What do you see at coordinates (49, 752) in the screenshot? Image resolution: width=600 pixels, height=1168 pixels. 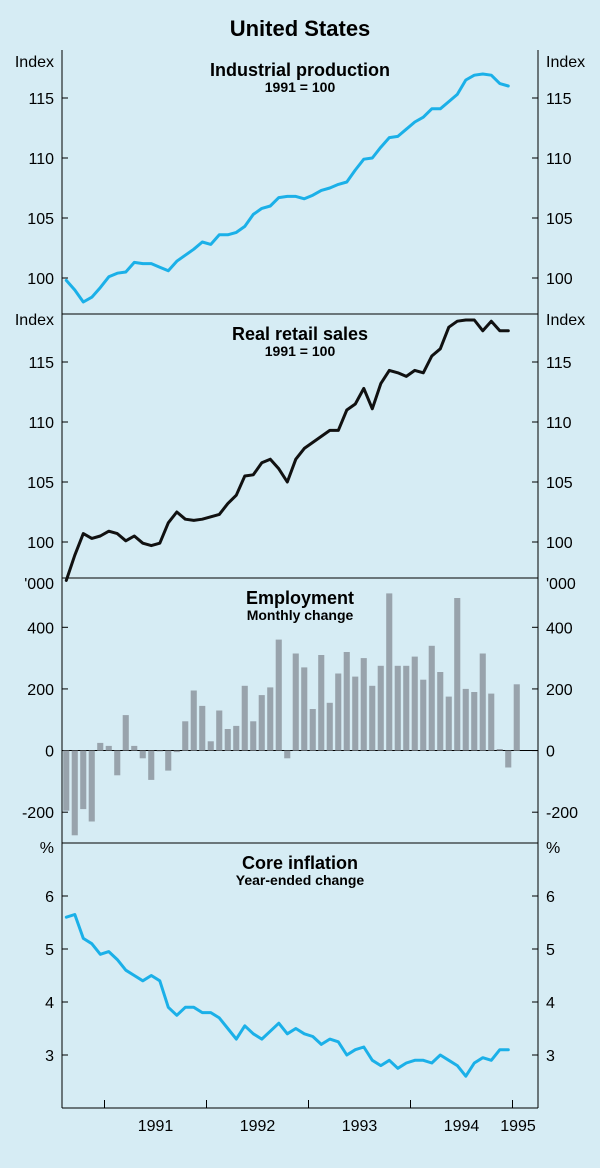 I see `y-tick-label-left: 0` at bounding box center [49, 752].